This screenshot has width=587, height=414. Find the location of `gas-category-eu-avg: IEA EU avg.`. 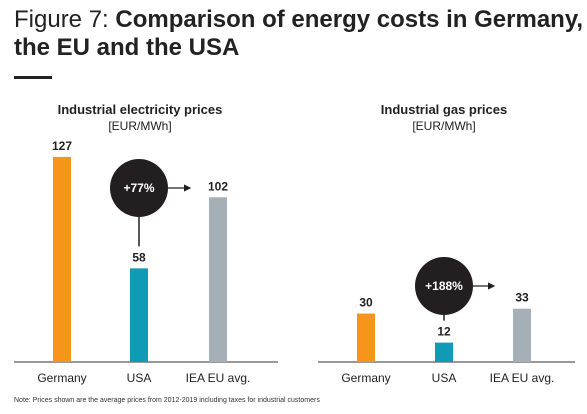

gas-category-eu-avg: IEA EU avg. is located at coordinates (522, 378).